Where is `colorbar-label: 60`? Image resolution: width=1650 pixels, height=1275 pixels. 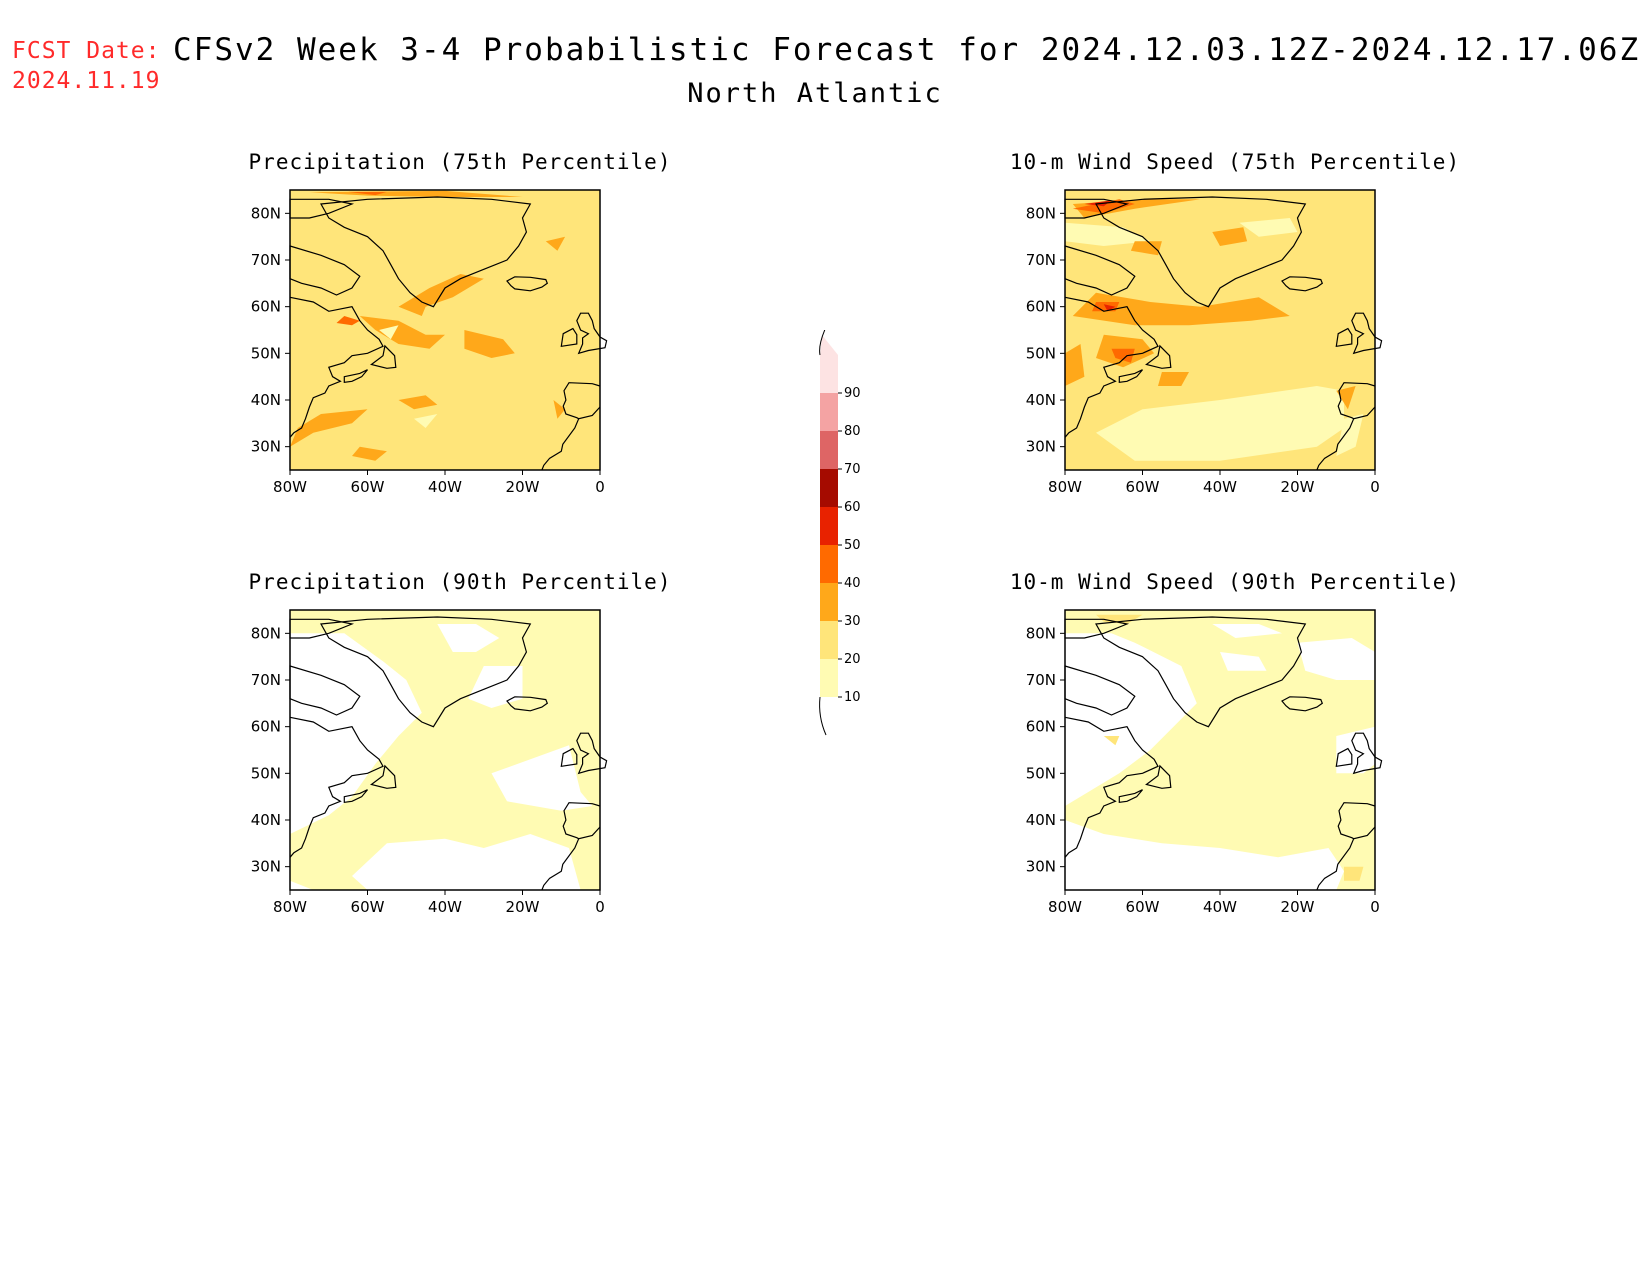
colorbar-label: 60 is located at coordinates (852, 507).